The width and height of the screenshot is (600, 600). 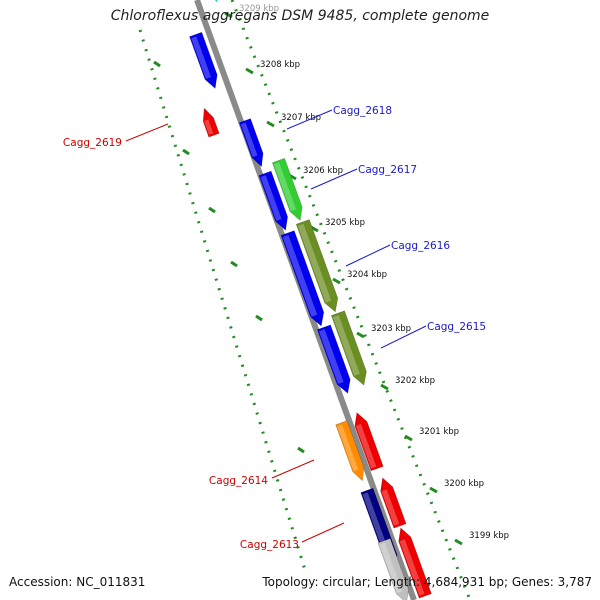 What do you see at coordinates (147, 132) in the screenshot?
I see `cagg-2619-leader-line` at bounding box center [147, 132].